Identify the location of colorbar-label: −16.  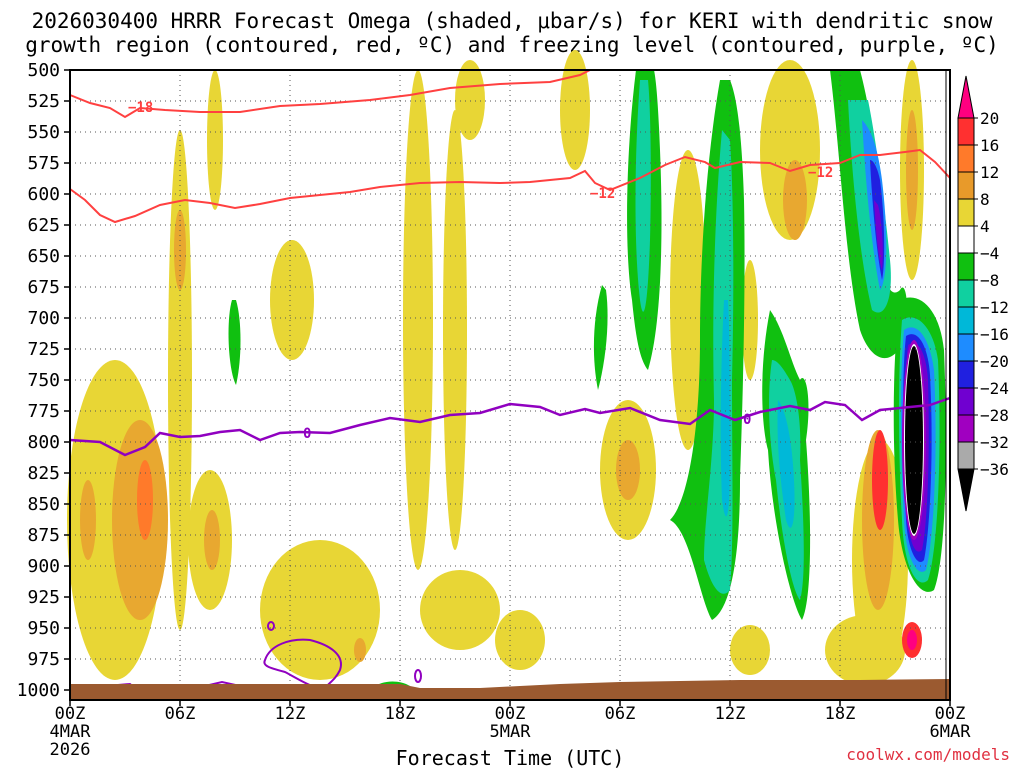
(994, 334).